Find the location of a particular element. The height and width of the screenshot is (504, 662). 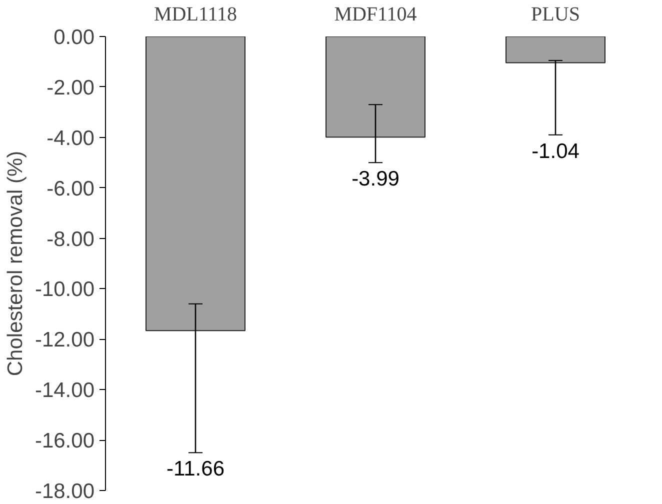

y-tick-label: 0.00 is located at coordinates (74, 37).